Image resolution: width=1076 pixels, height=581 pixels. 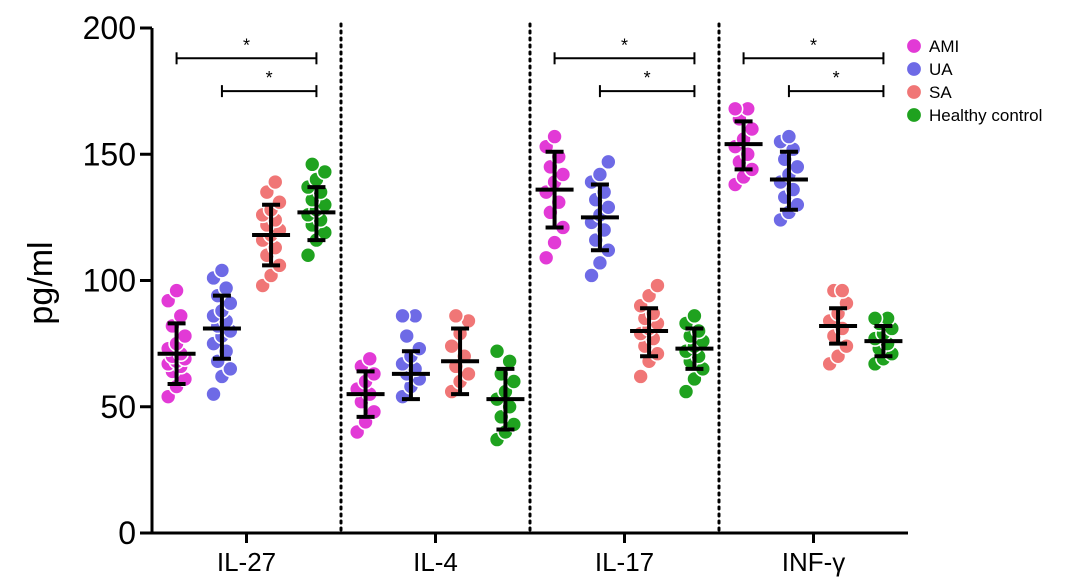 What do you see at coordinates (435, 562) in the screenshot?
I see `x-tick-label: IL-4` at bounding box center [435, 562].